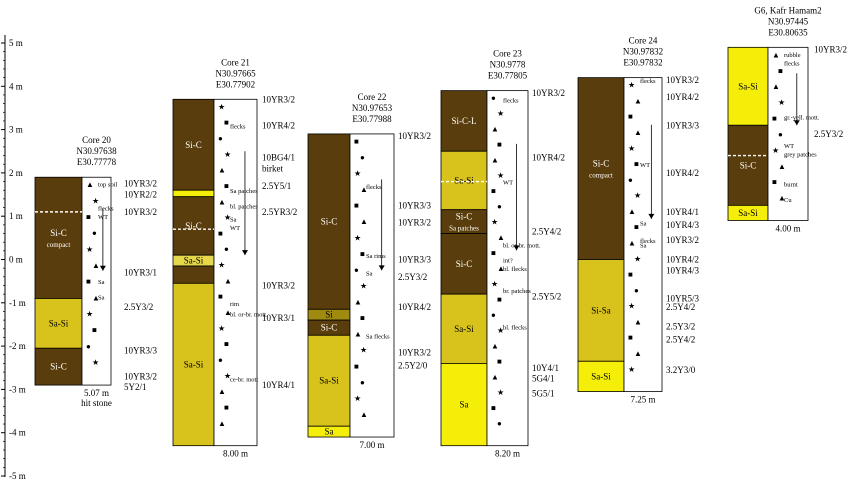  Describe the element at coordinates (464, 405) in the screenshot. I see `layer-label: Sa` at that location.